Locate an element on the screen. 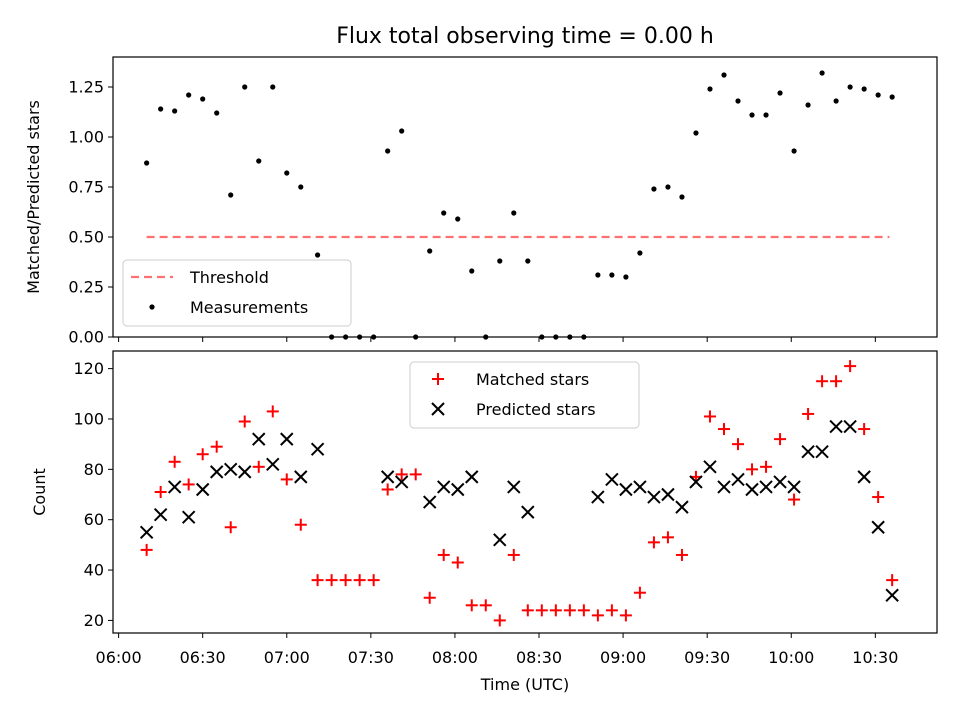 This screenshot has width=960, height=720. bottom-legend: Matched stars Predicted stars is located at coordinates (524, 395).